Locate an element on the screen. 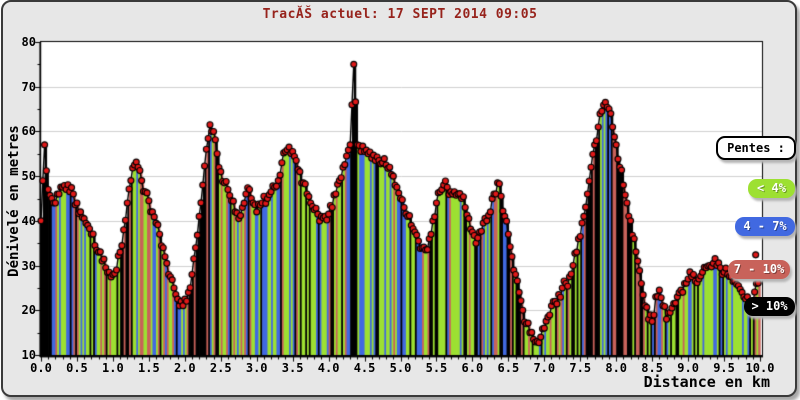 This screenshot has width=800, height=400. y-tick-label: 60 is located at coordinates (28, 131).